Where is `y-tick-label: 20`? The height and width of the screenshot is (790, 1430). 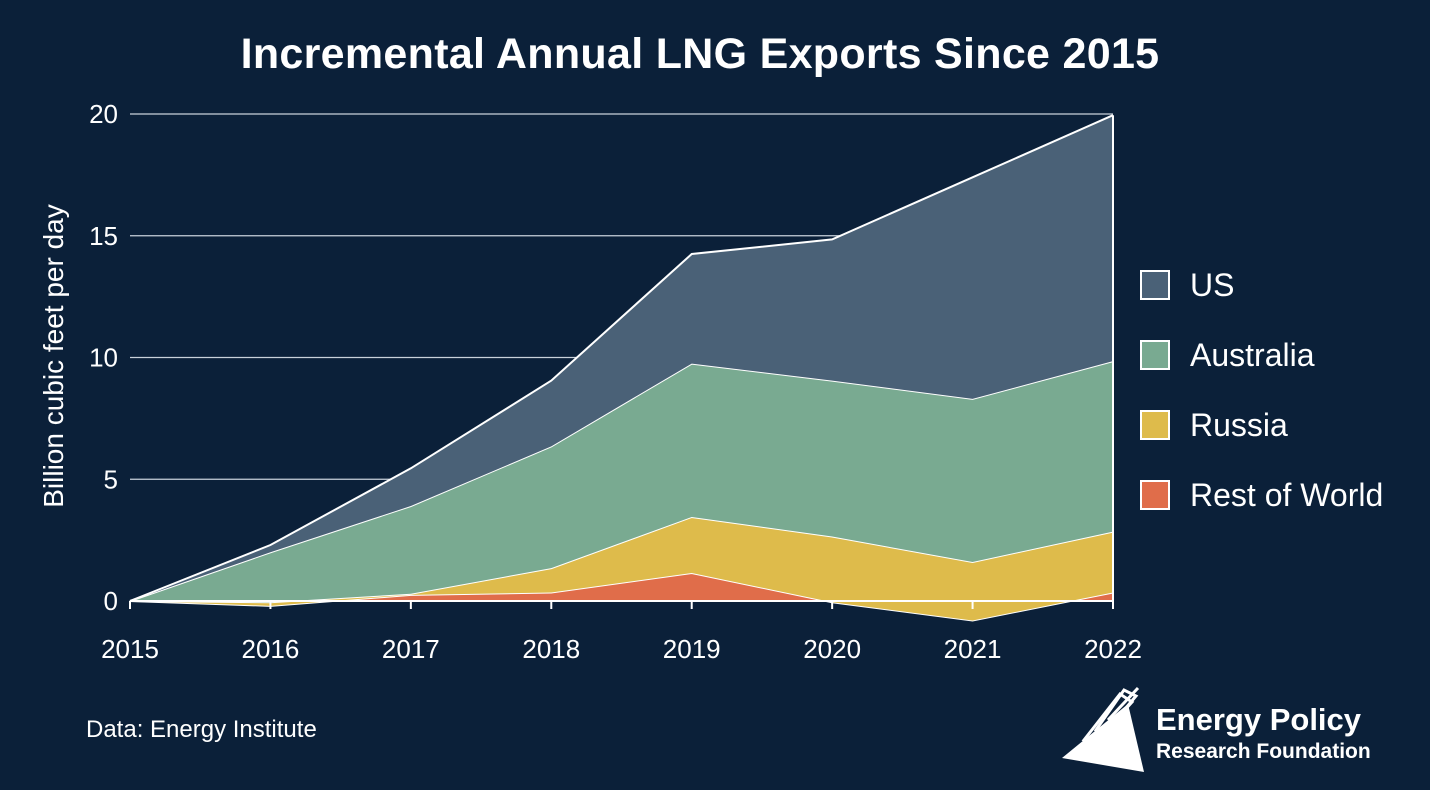
y-tick-label: 20 is located at coordinates (103, 114).